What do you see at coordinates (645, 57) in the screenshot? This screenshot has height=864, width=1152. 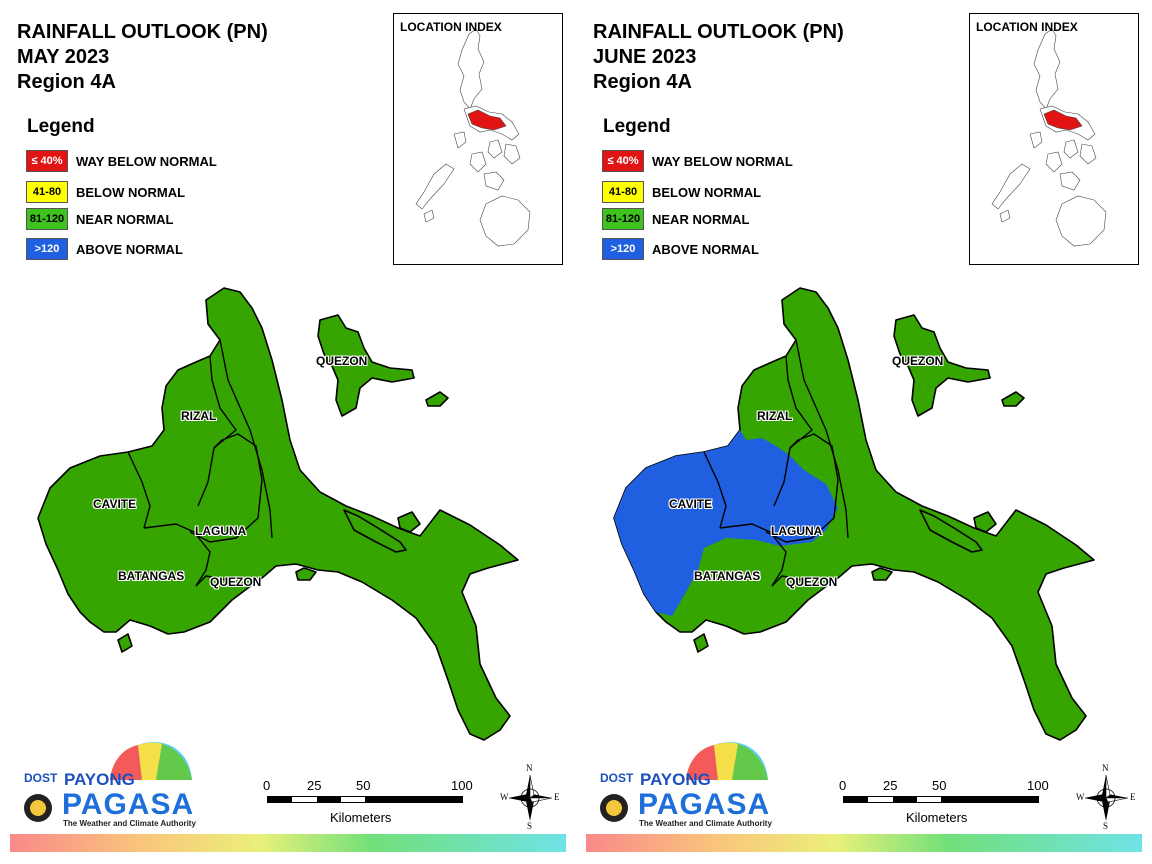 I see `title-line-2: JUNE 2023` at bounding box center [645, 57].